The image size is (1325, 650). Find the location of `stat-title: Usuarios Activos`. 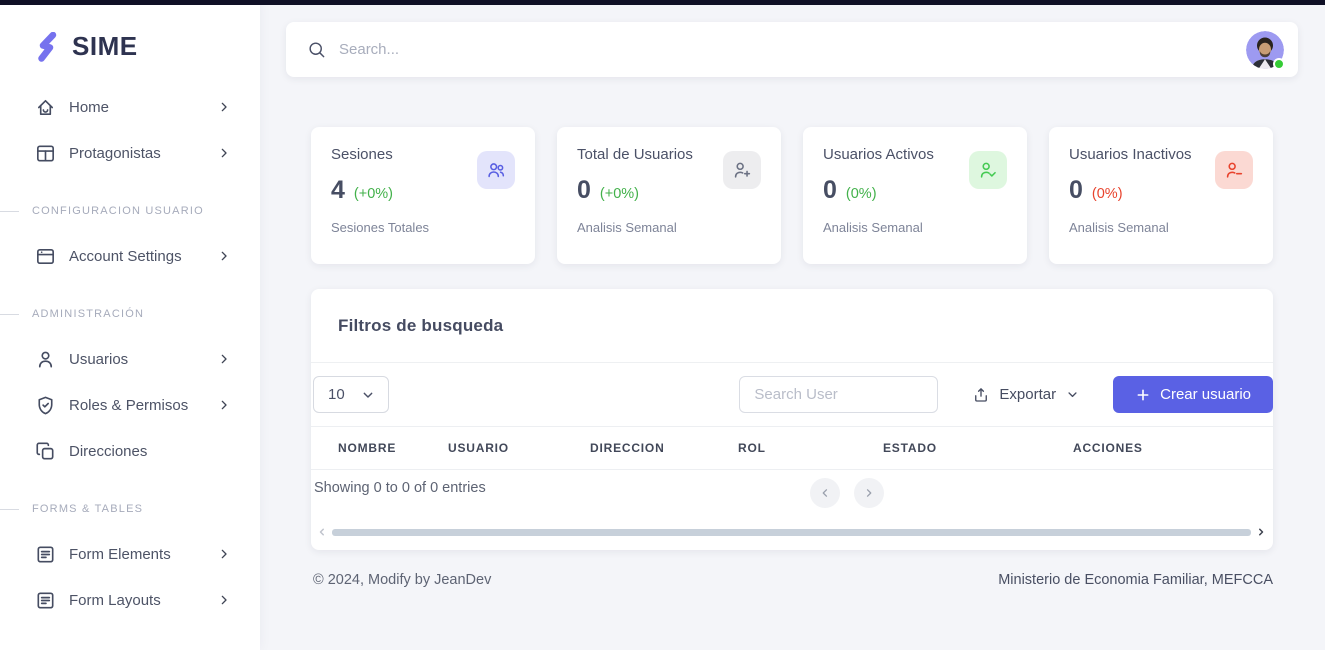

stat-title: Usuarios Activos is located at coordinates (878, 154).